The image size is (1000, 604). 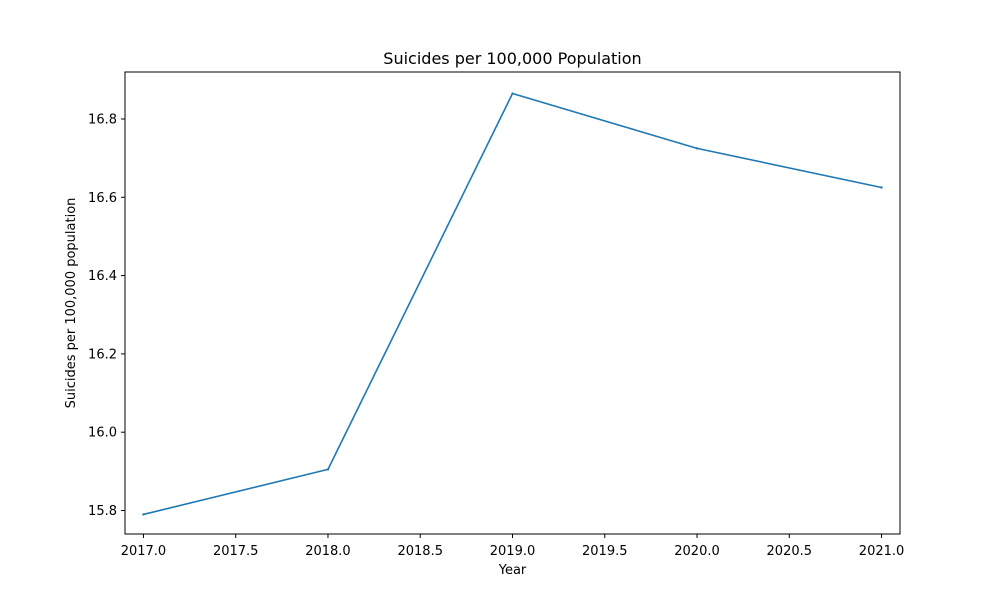 I want to click on x-axis-label: Year, so click(x=512, y=570).